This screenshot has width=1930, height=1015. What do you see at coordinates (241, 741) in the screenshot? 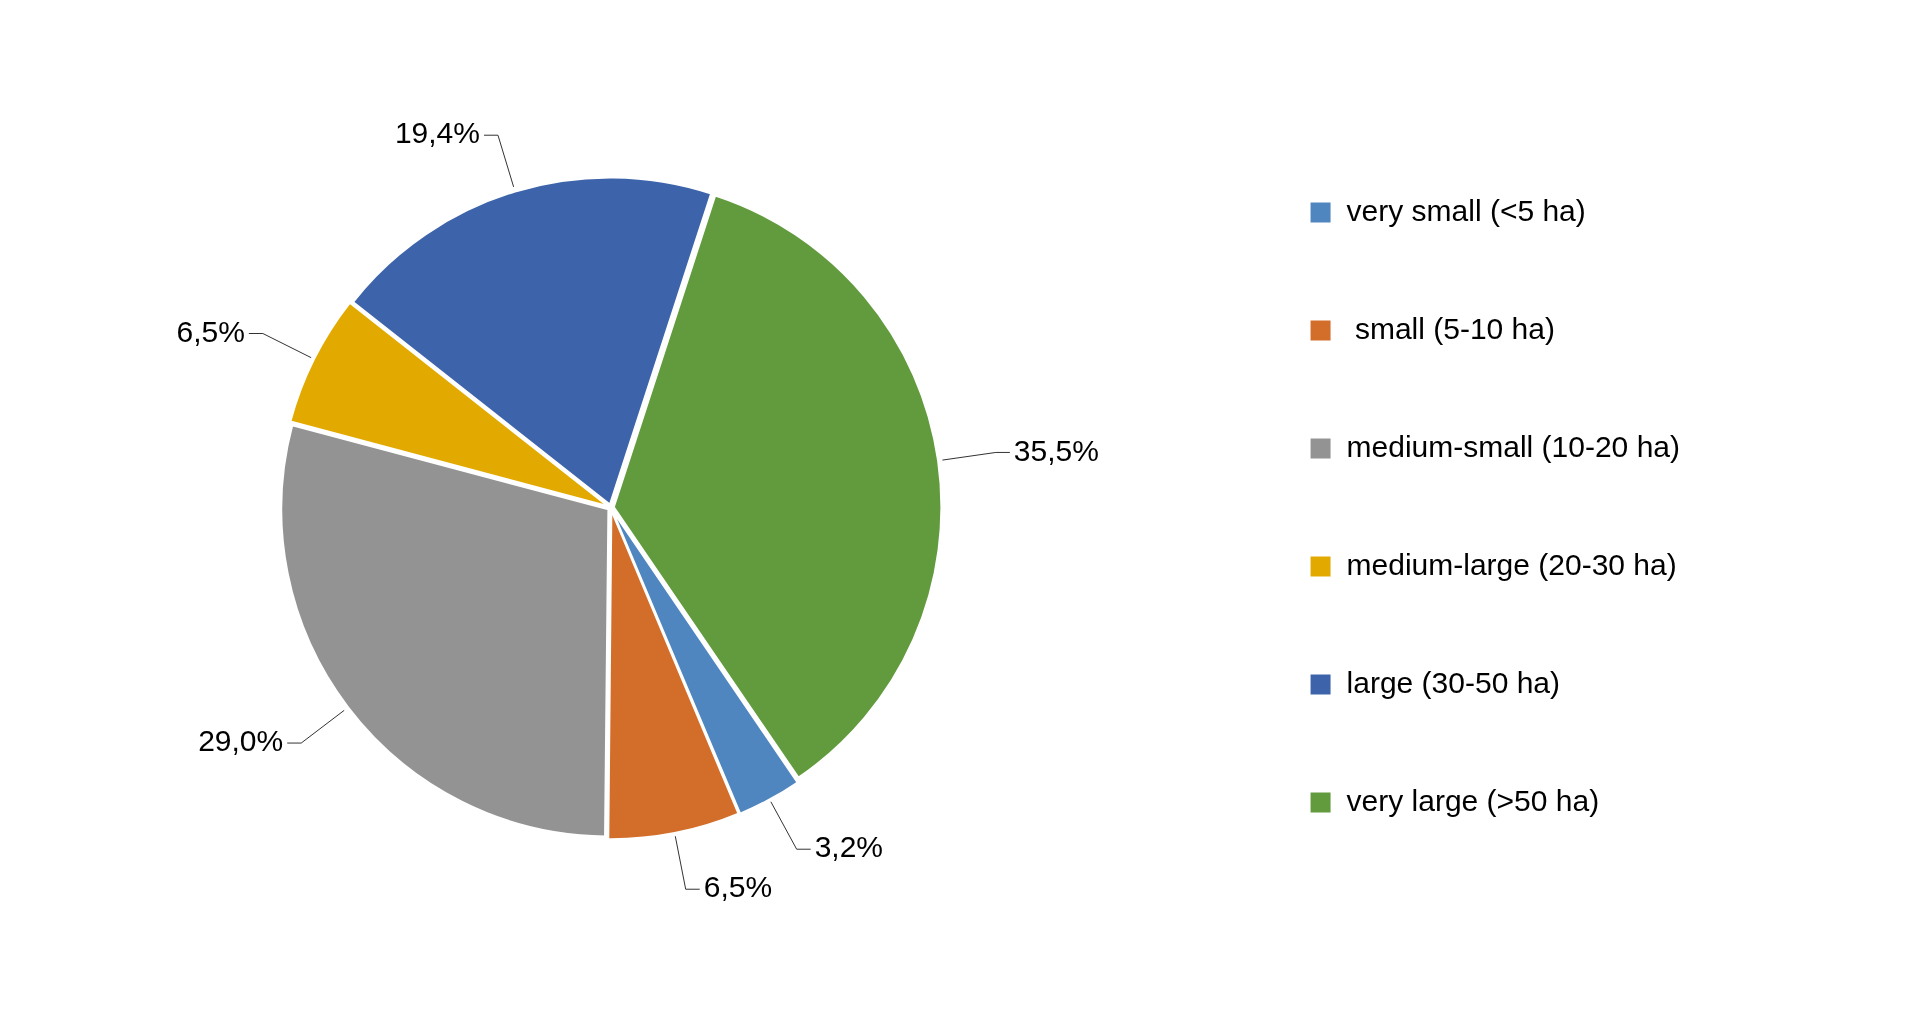
I see `data-label: 29,0%` at bounding box center [241, 741].